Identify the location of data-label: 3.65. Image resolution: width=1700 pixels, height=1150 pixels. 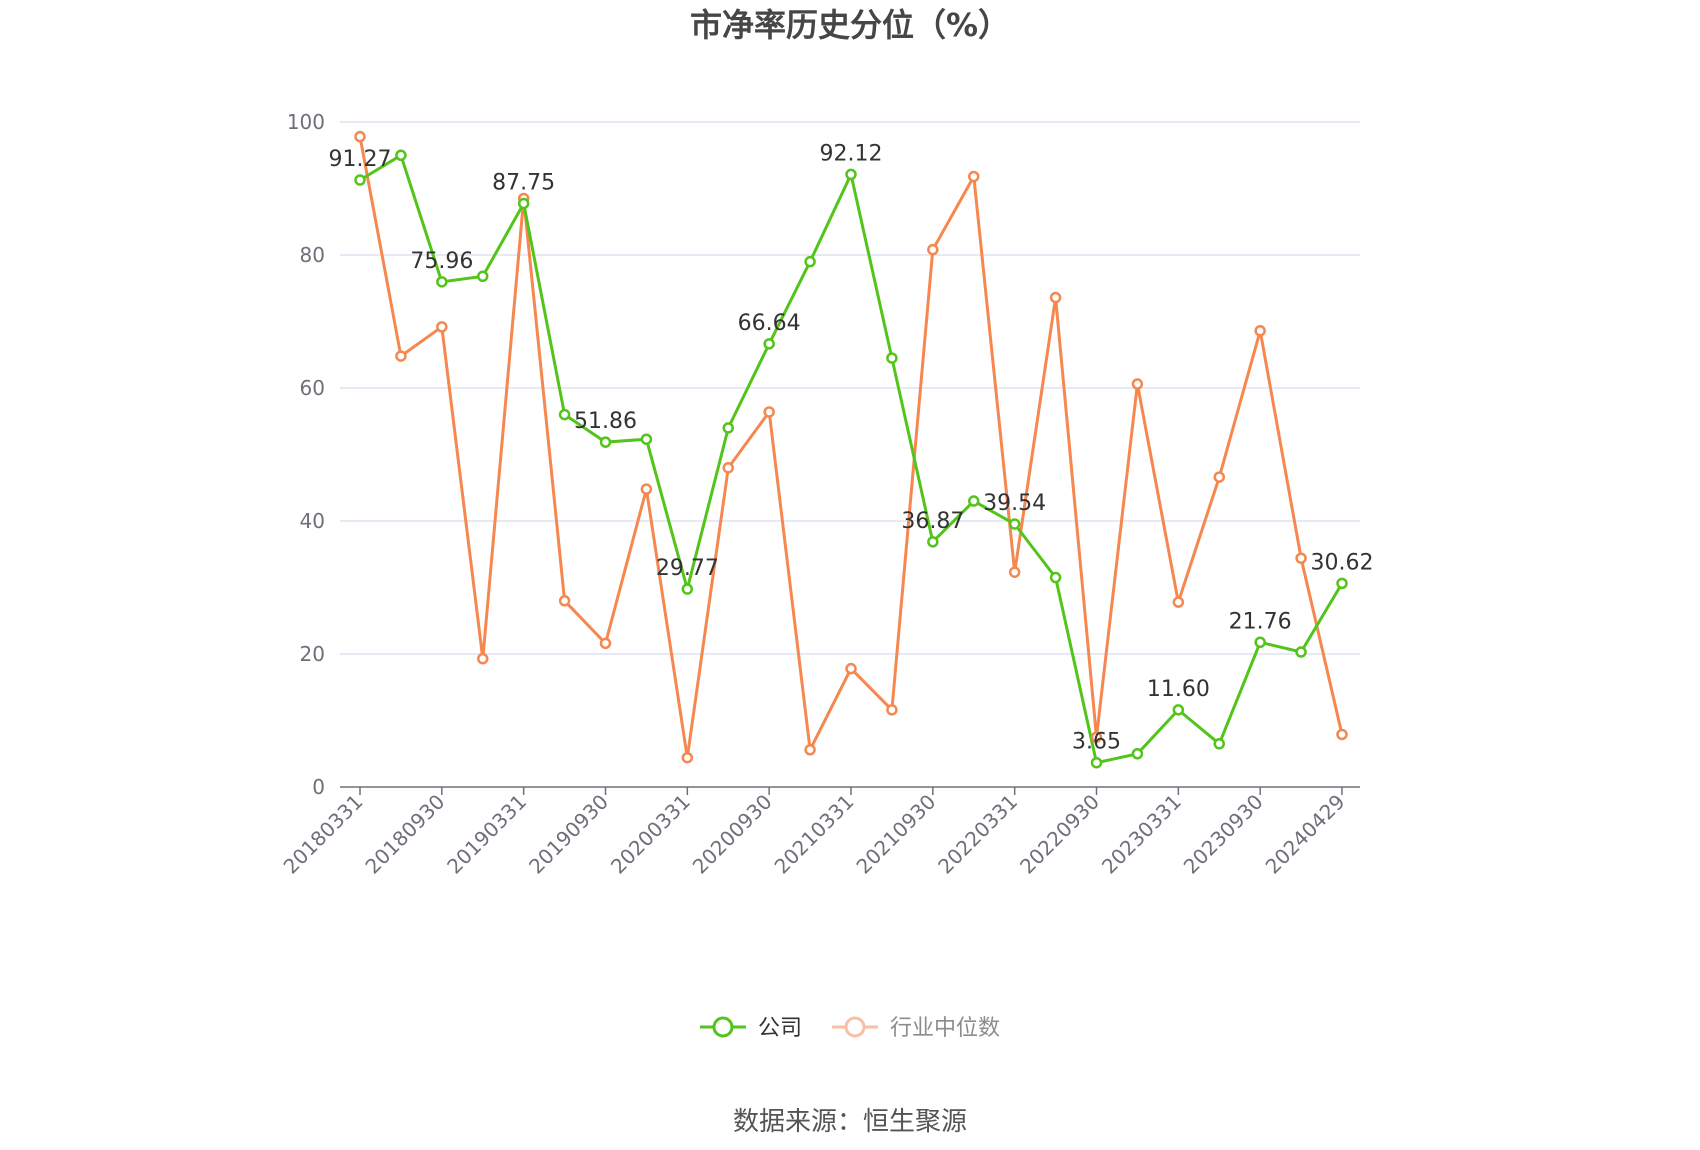
(1096, 742).